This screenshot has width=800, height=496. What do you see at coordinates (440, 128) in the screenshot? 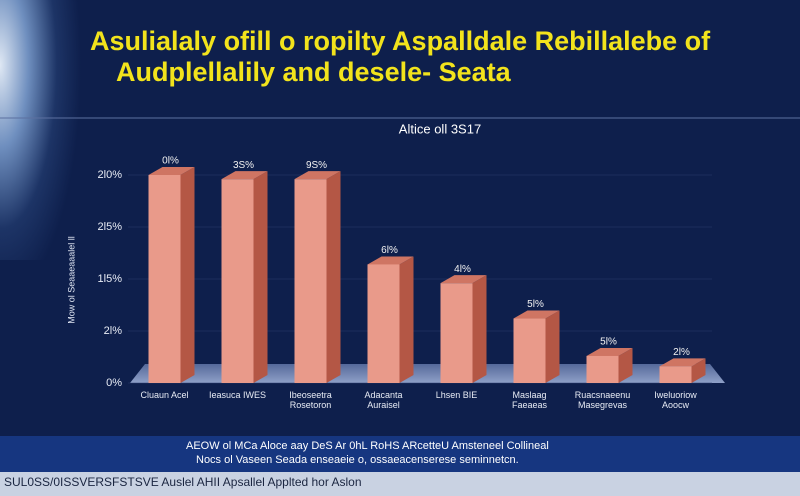
I see `chart-subtitle: Altice oll 3S17` at bounding box center [440, 128].